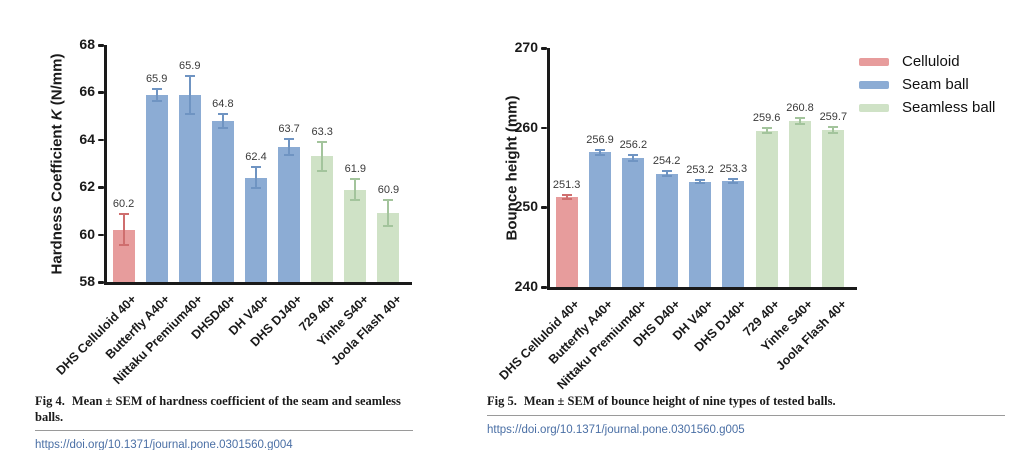 This screenshot has width=1024, height=450. Describe the element at coordinates (87, 233) in the screenshot. I see `y-tick-label: 60` at that location.